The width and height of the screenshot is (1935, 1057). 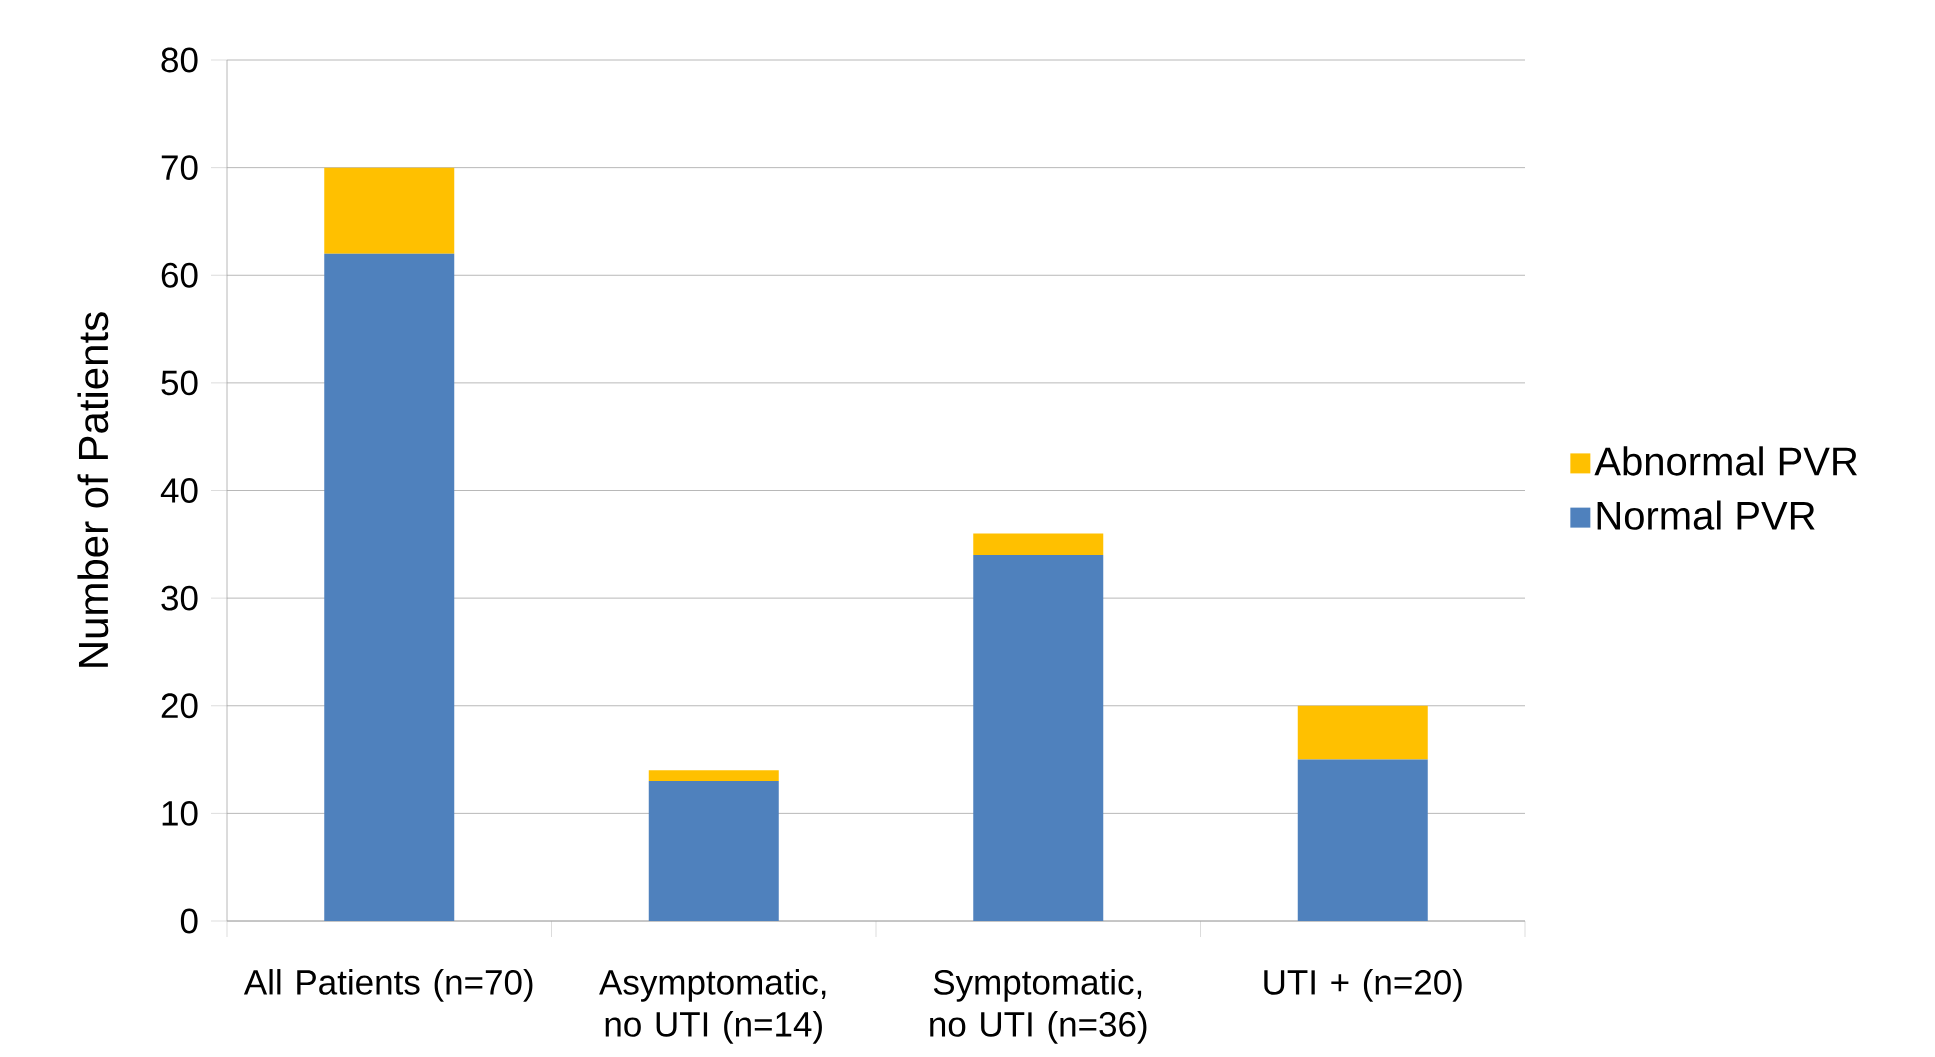 I want to click on y-tick-label: 30, so click(x=179, y=598).